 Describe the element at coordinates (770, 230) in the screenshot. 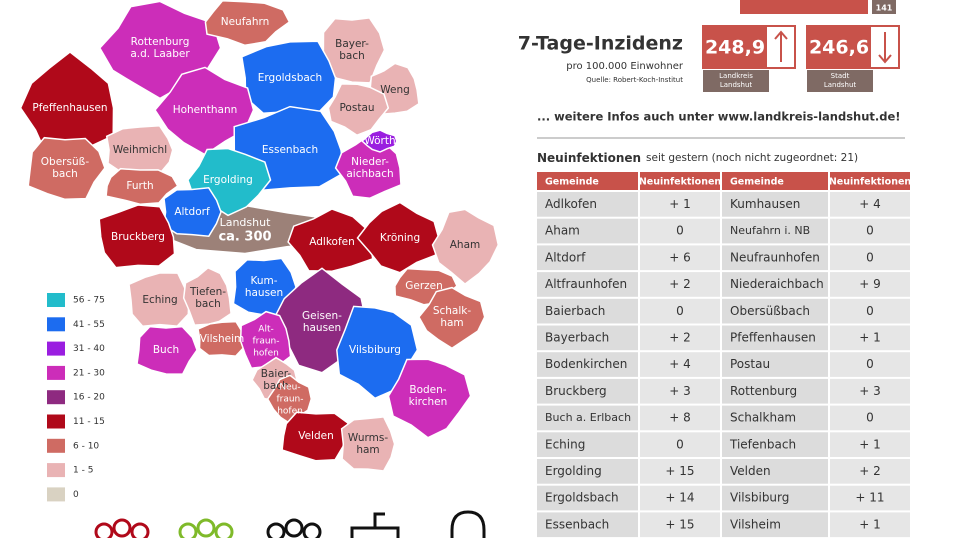

I see `table-text: Neufahrn i. NB` at that location.